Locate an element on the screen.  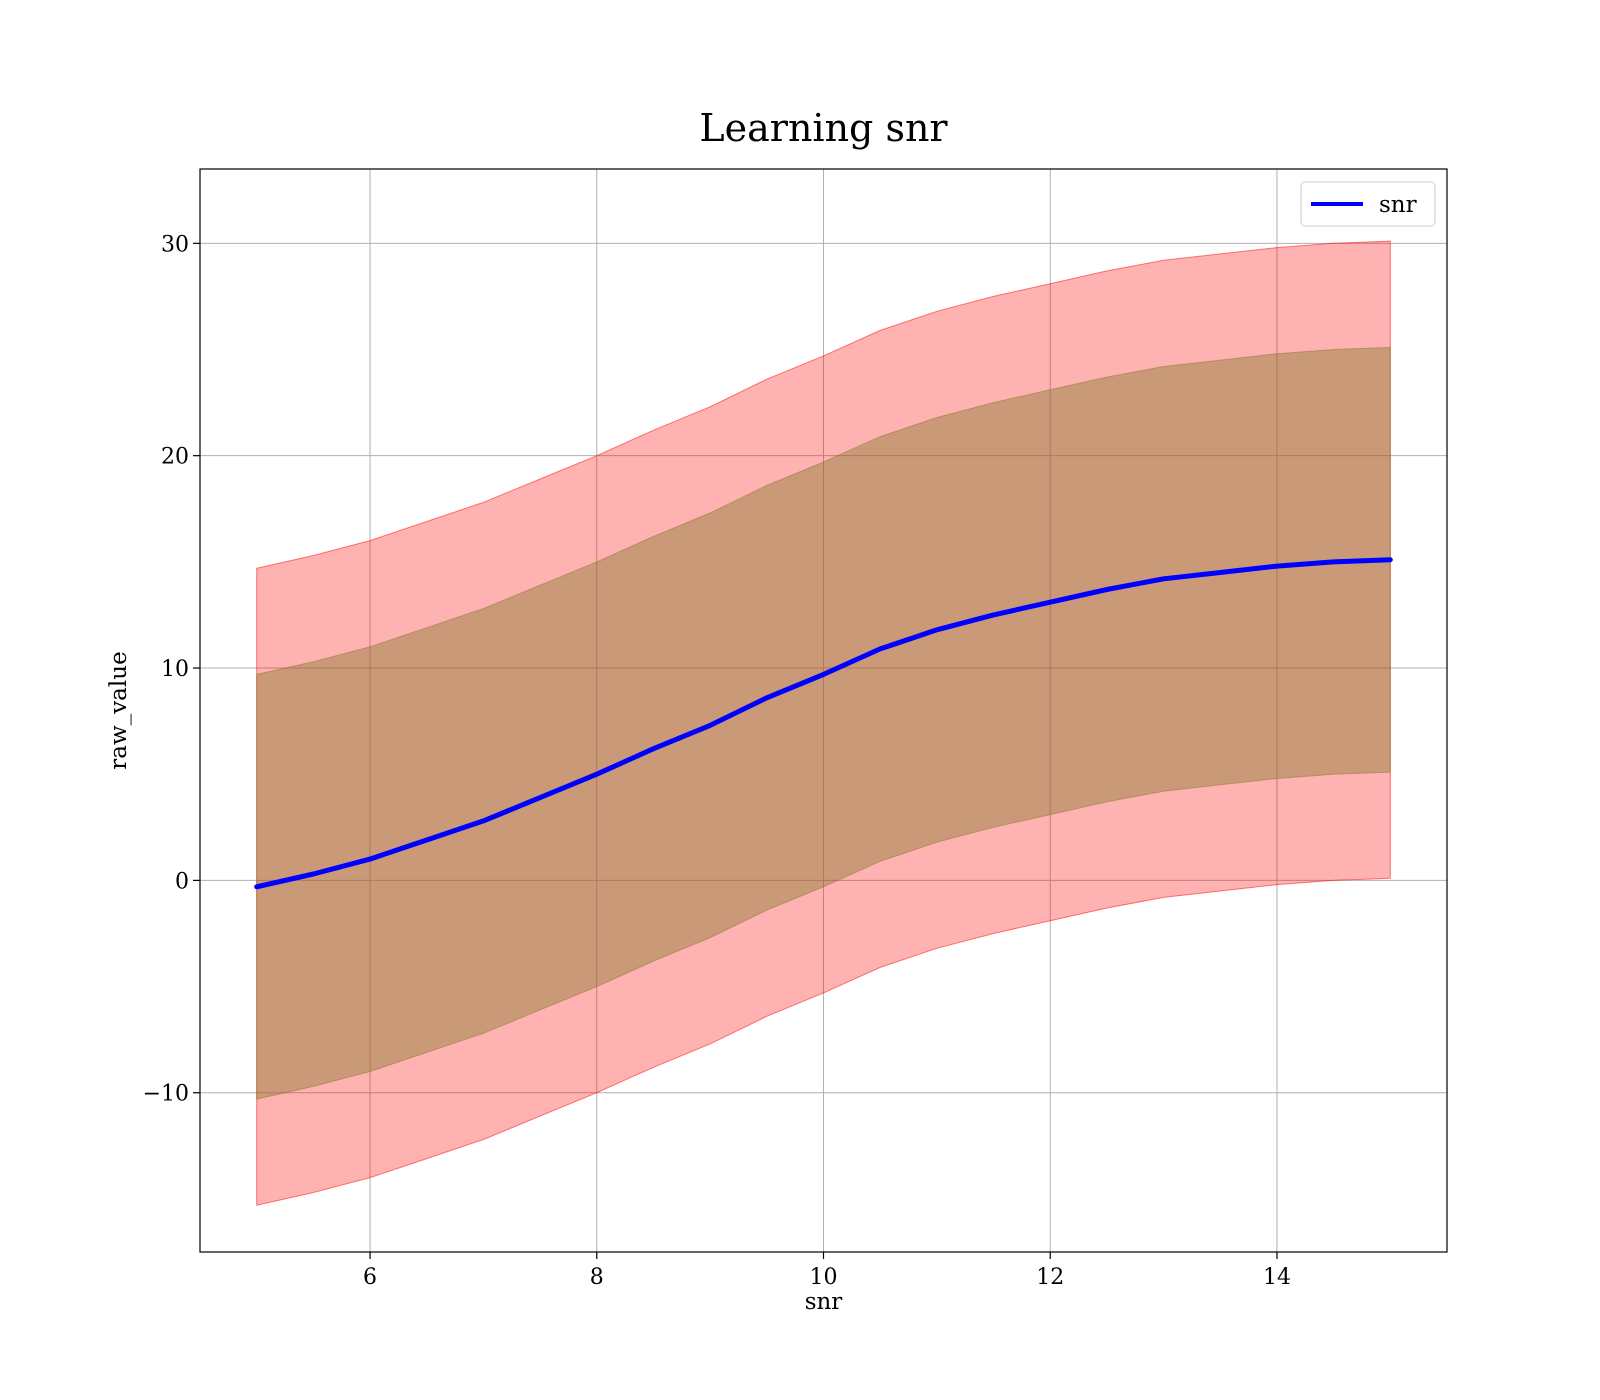
y-tick-label: 0 is located at coordinates (182, 881).